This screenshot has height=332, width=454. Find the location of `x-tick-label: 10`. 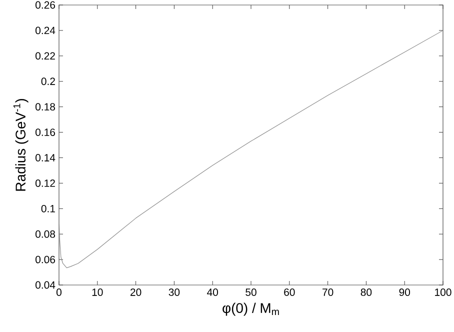

x-tick-label: 10 is located at coordinates (97, 292).